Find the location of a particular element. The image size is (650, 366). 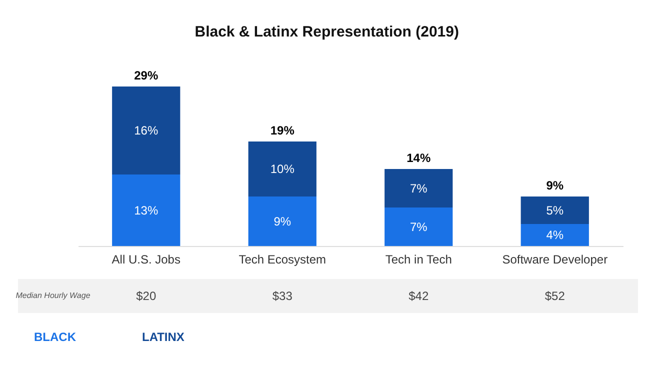

data-label: 13% is located at coordinates (146, 210).